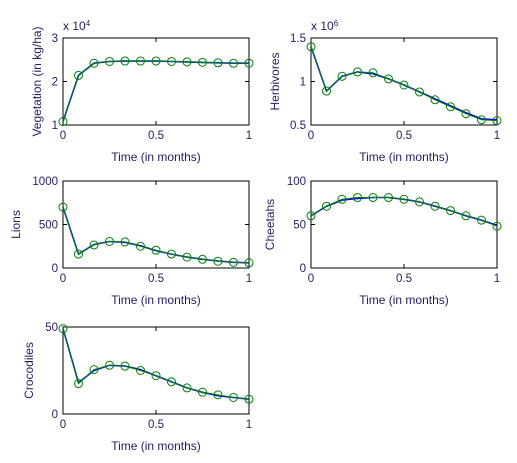 This screenshot has width=517, height=463. I want to click on y-tick-label: 0, so click(55, 269).